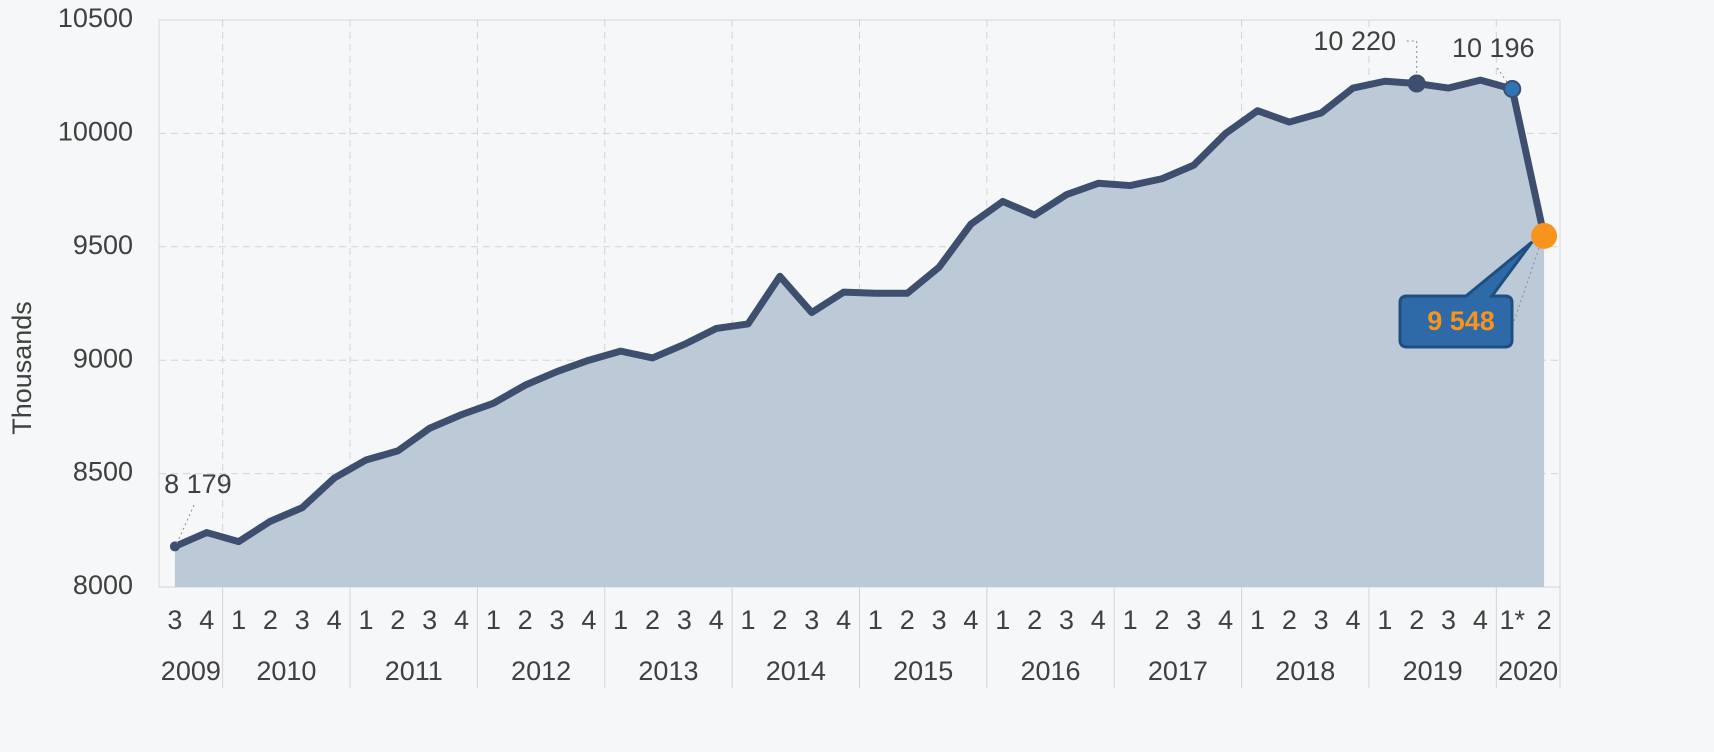  What do you see at coordinates (103, 358) in the screenshot?
I see `y-tick-label: 9000` at bounding box center [103, 358].